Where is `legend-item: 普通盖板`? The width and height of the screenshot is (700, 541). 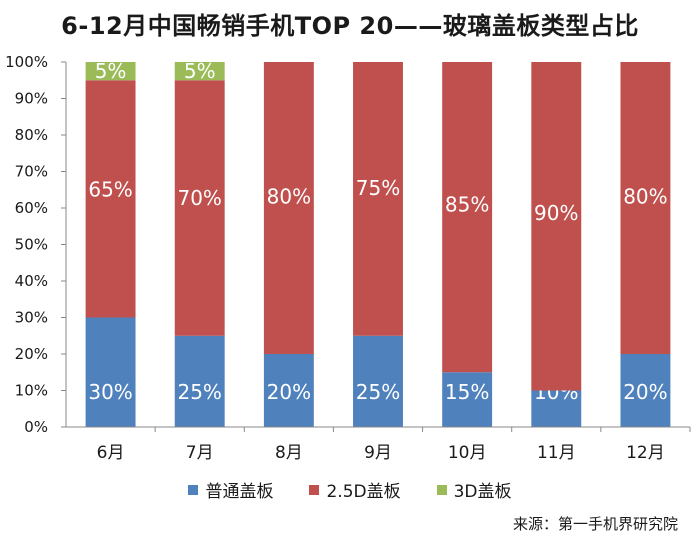
legend-item: 普通盖板 is located at coordinates (230, 489).